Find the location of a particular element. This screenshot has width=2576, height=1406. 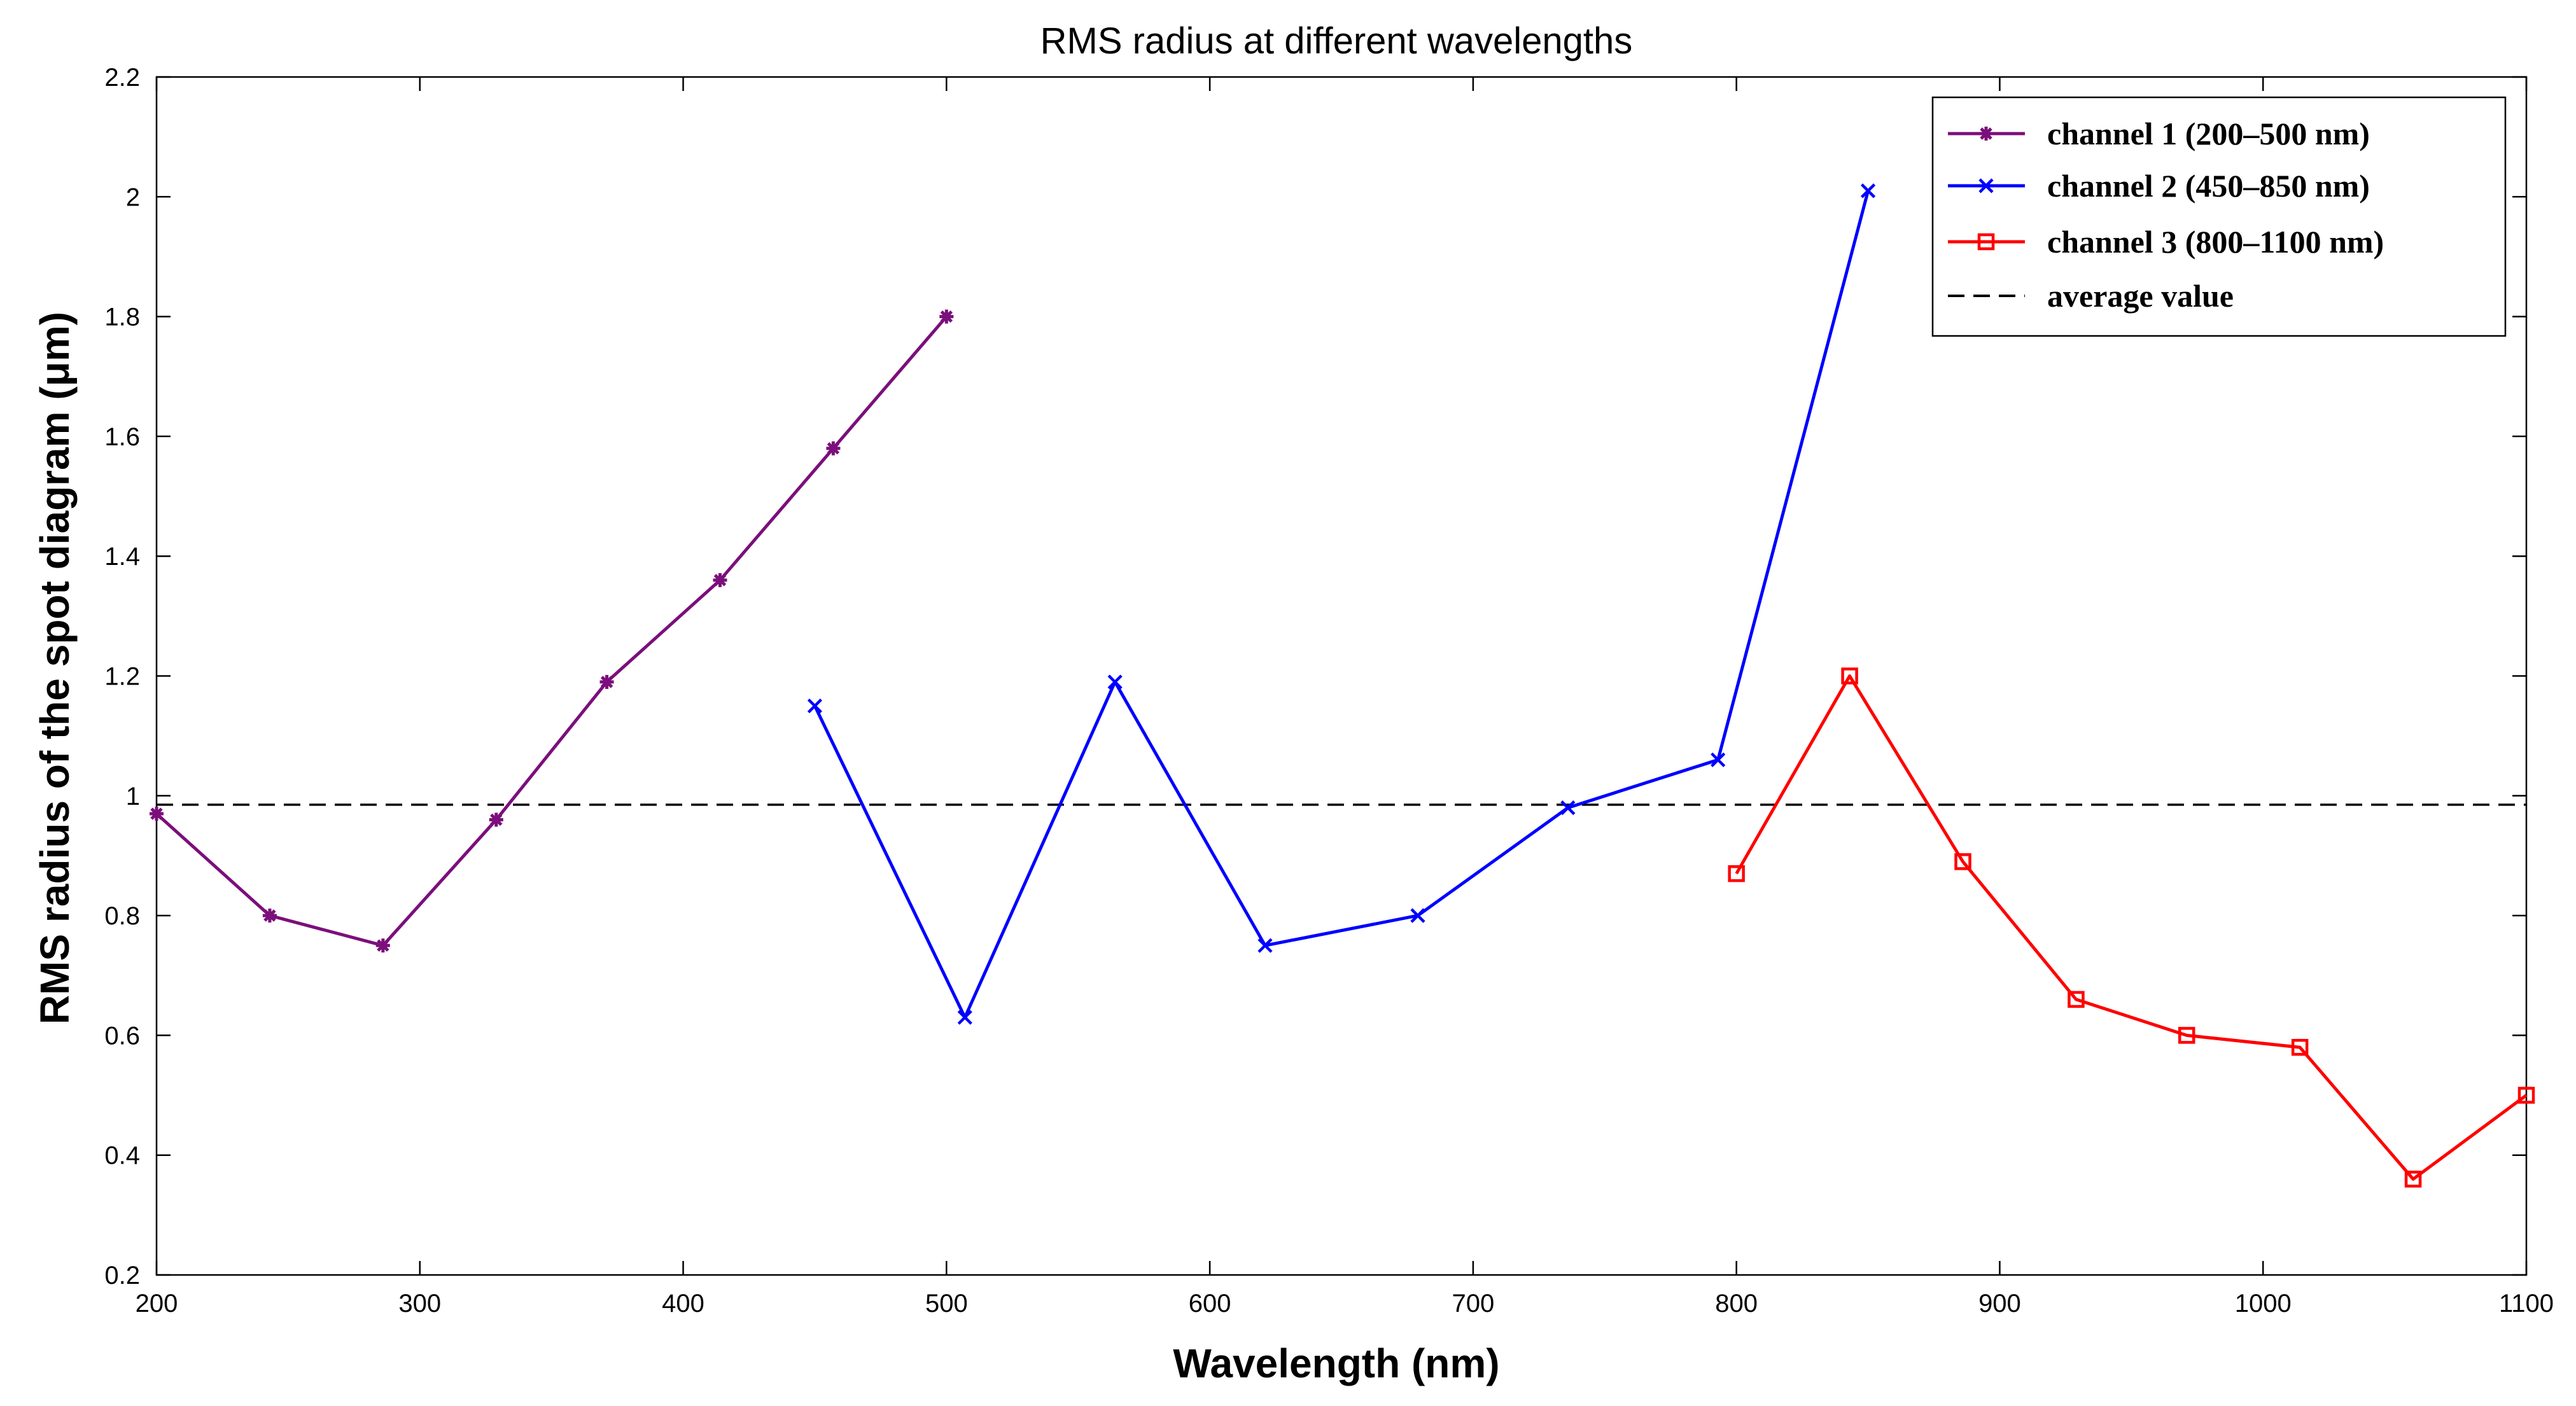

x-tick-label: 600 is located at coordinates (1210, 1304).